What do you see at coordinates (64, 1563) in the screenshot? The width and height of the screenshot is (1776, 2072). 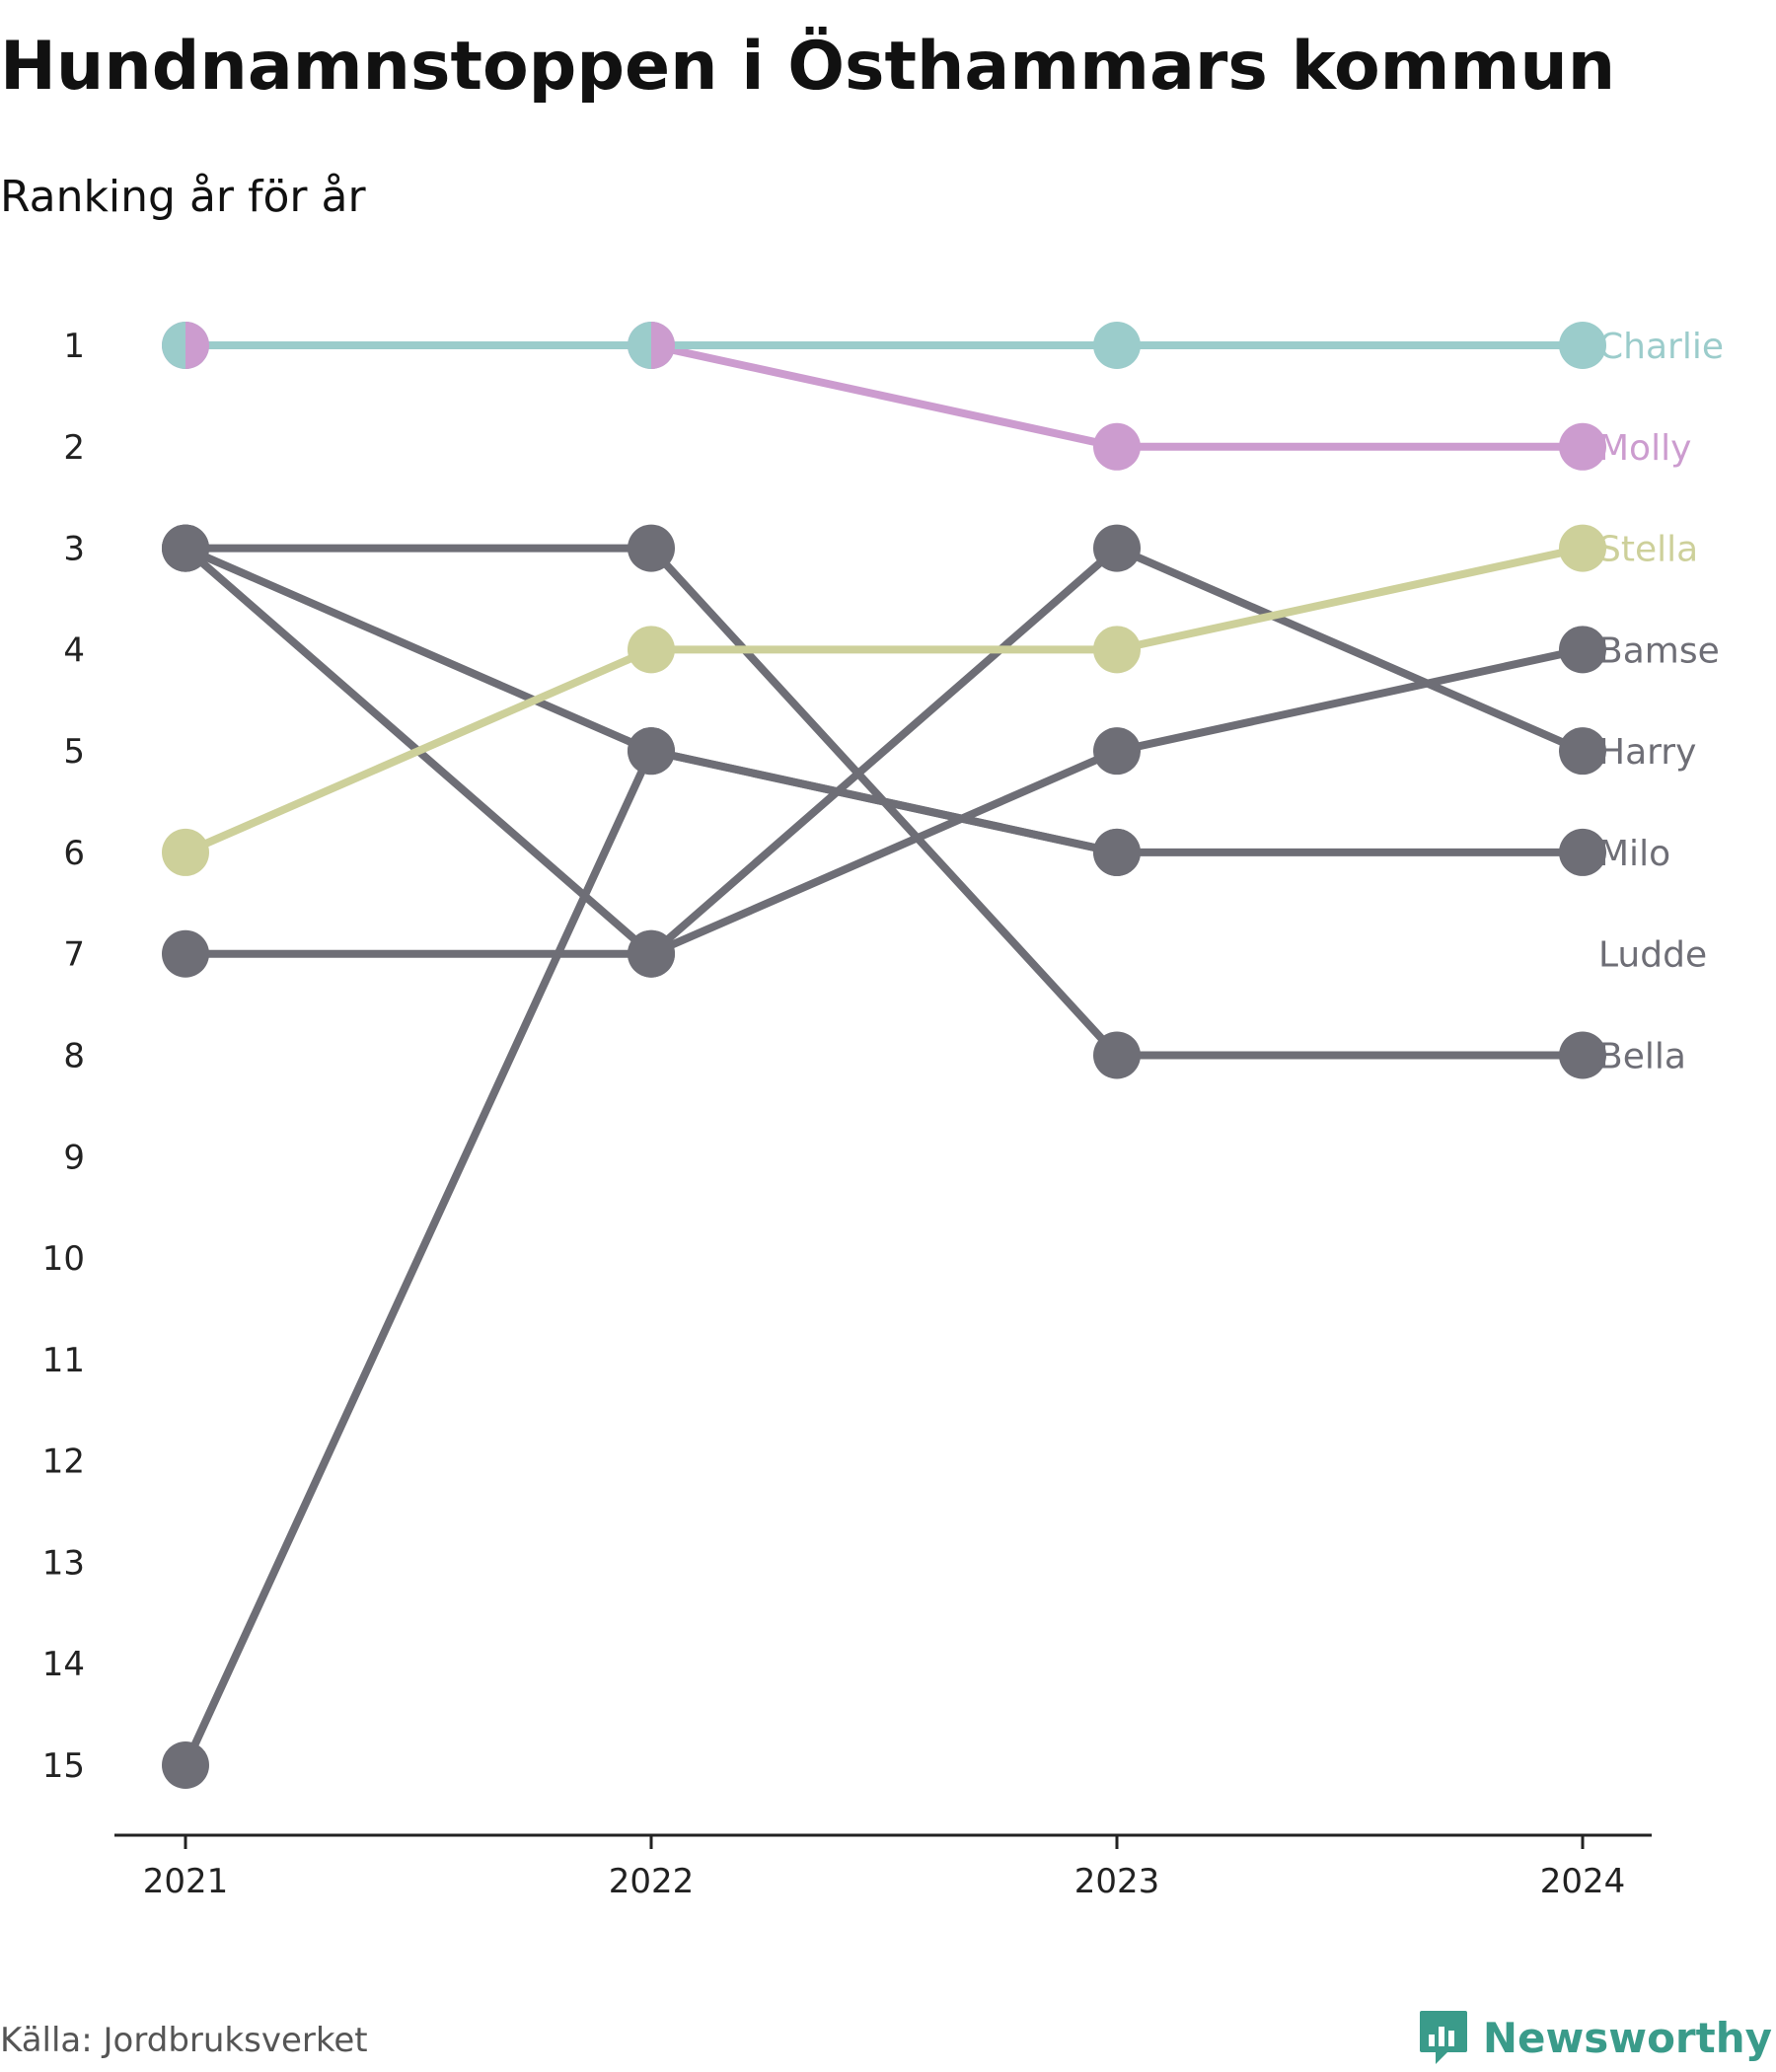 I see `y-tick-label: 13` at bounding box center [64, 1563].